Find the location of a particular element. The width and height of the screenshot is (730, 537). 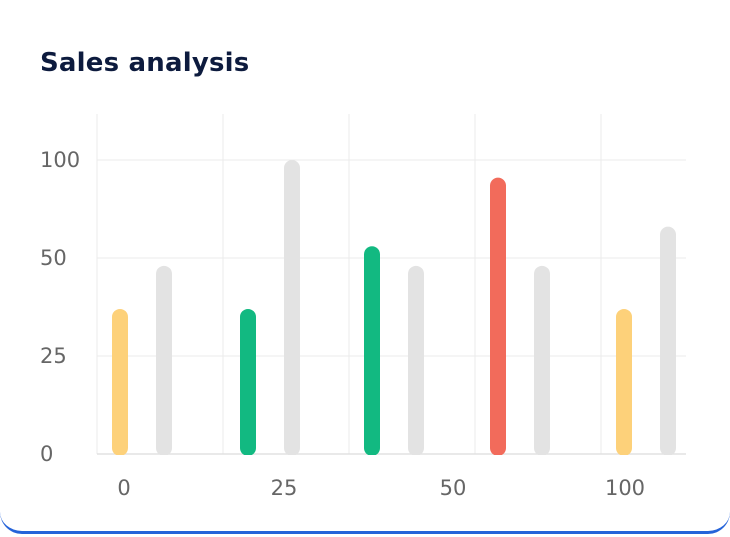

chart-title: Sales analysis is located at coordinates (145, 63).